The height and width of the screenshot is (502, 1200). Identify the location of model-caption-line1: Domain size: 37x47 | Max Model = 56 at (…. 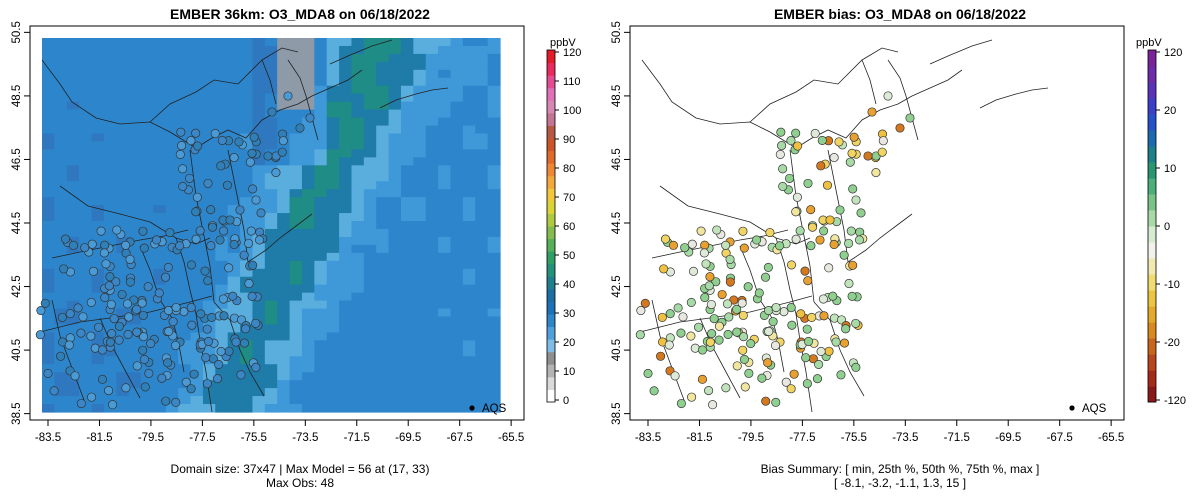
(300, 469).